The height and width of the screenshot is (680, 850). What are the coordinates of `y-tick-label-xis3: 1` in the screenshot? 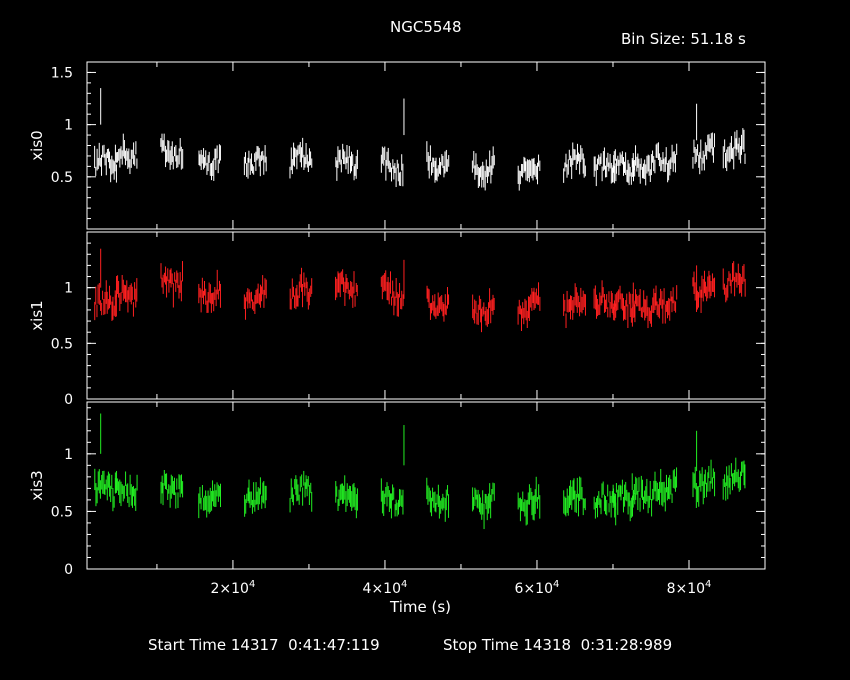 It's located at (68, 455).